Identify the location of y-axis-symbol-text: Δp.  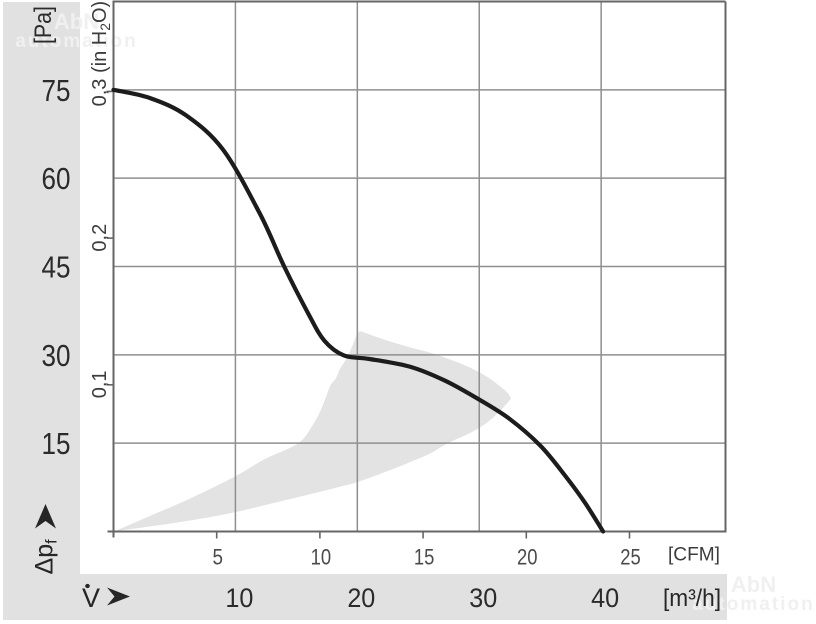
(45, 559).